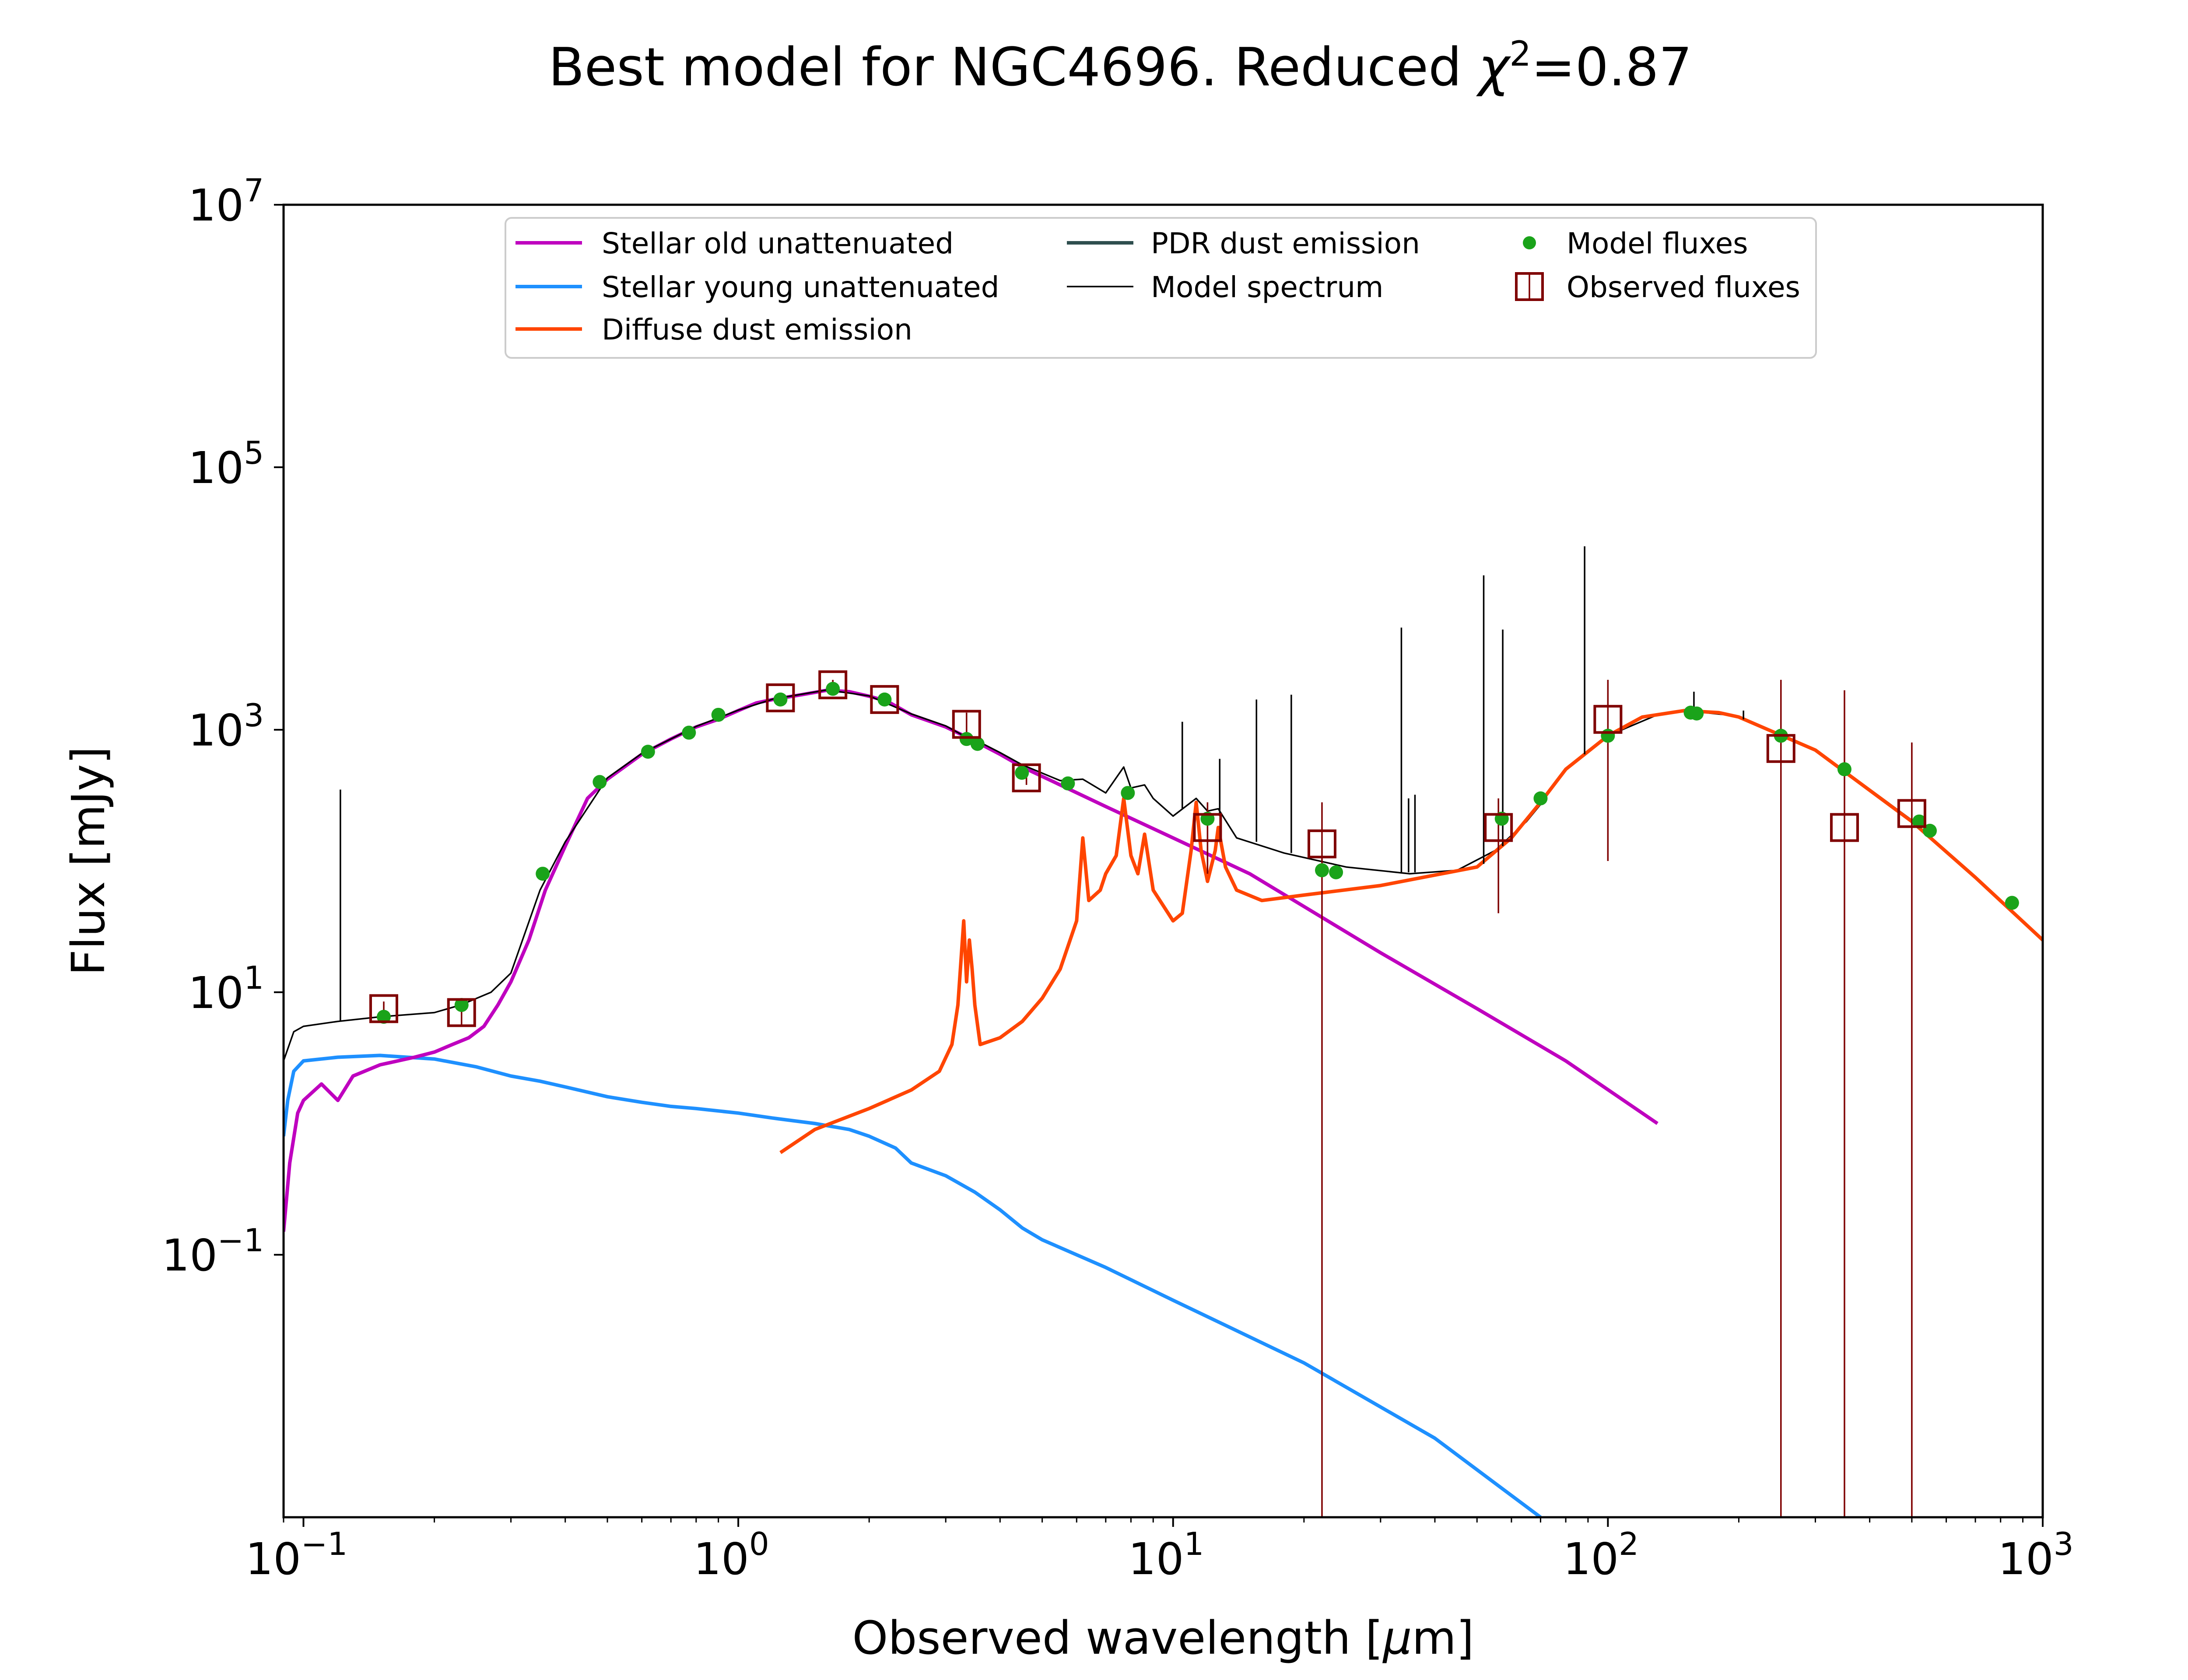  What do you see at coordinates (213, 1251) in the screenshot?
I see `y-tick-label: 10⁻¹` at bounding box center [213, 1251].